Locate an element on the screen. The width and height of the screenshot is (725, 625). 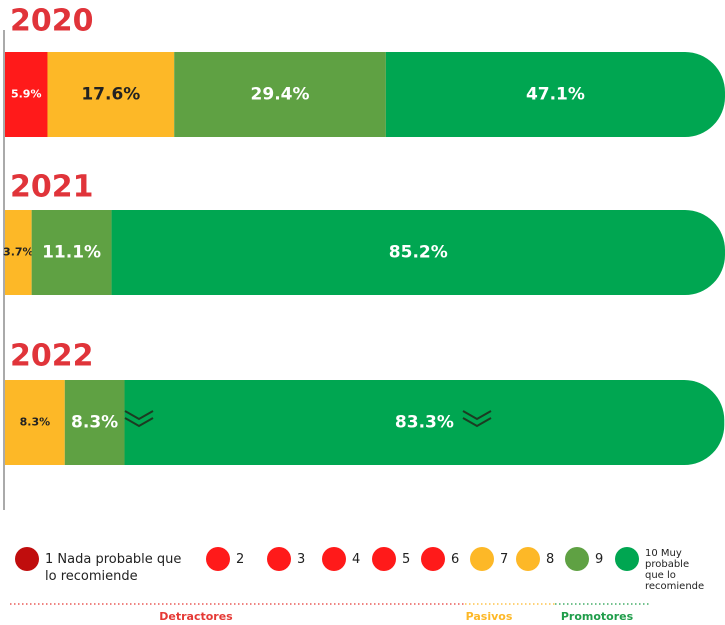
legend-label: 8 is located at coordinates (550, 559).